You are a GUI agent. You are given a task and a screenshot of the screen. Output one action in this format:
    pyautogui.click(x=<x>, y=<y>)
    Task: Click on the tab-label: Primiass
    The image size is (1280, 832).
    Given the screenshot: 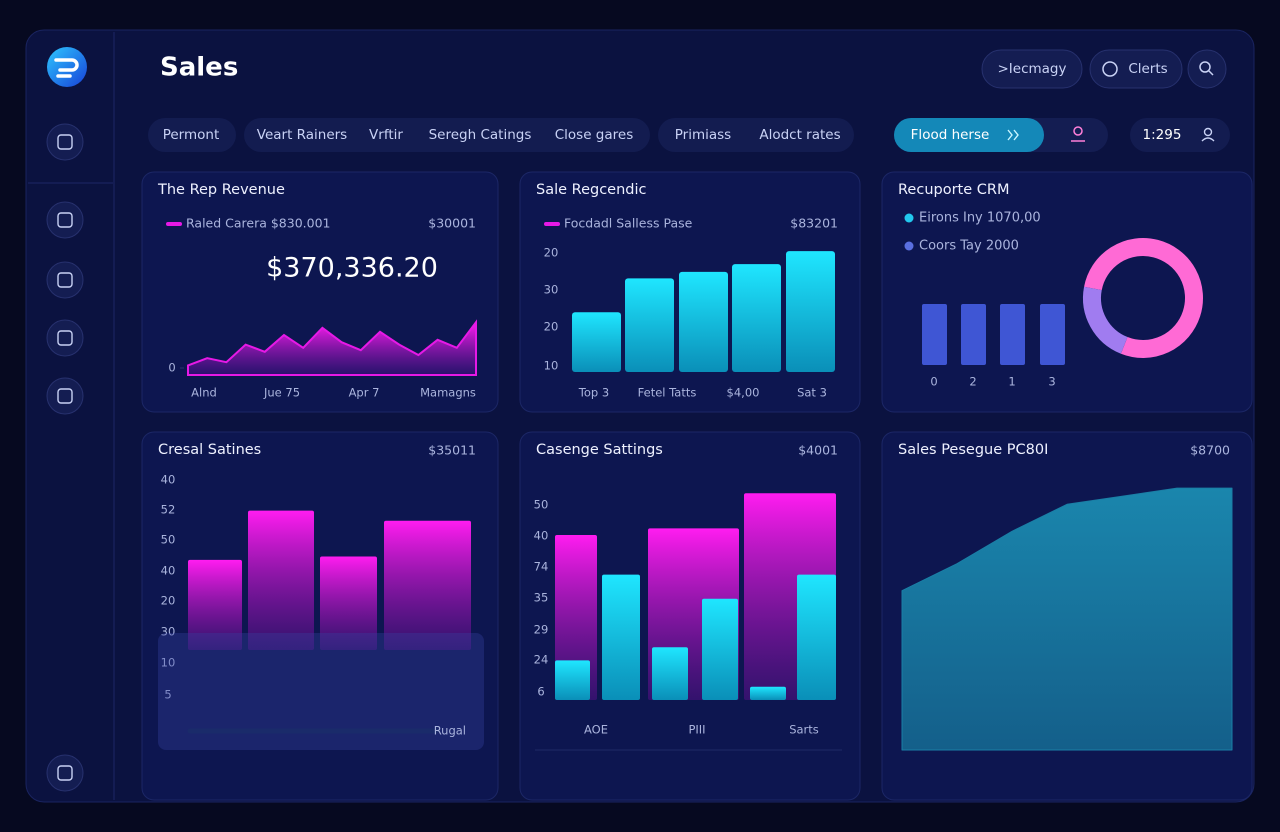 What is the action you would take?
    pyautogui.click(x=703, y=135)
    